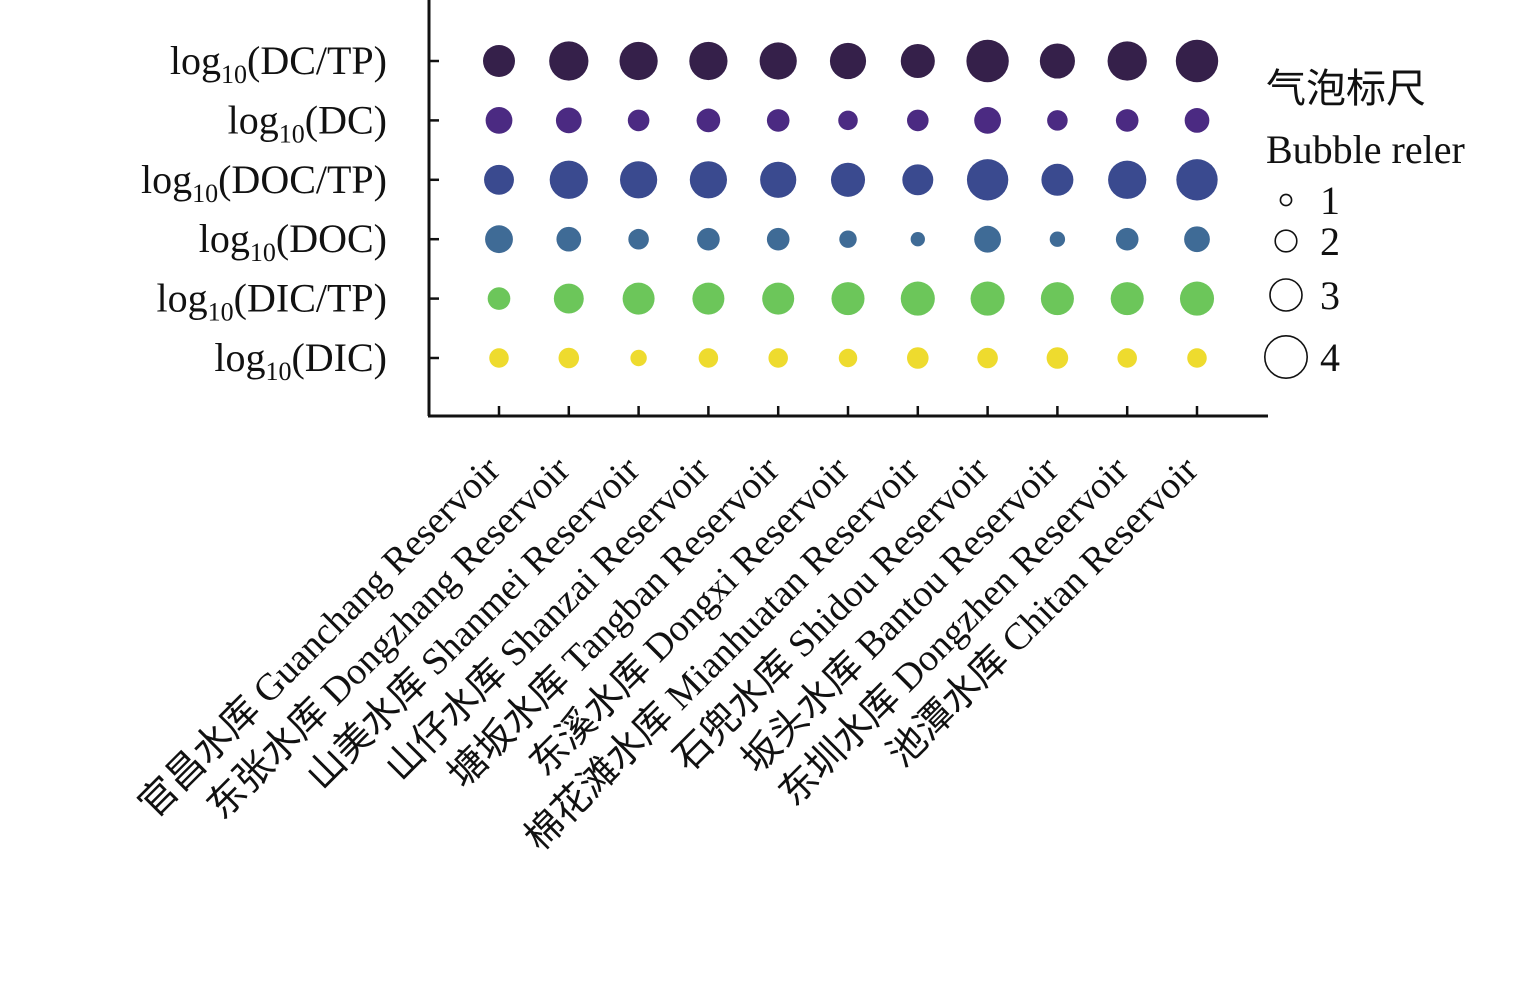  I want to click on legend-entry-label: 1, so click(1330, 200).